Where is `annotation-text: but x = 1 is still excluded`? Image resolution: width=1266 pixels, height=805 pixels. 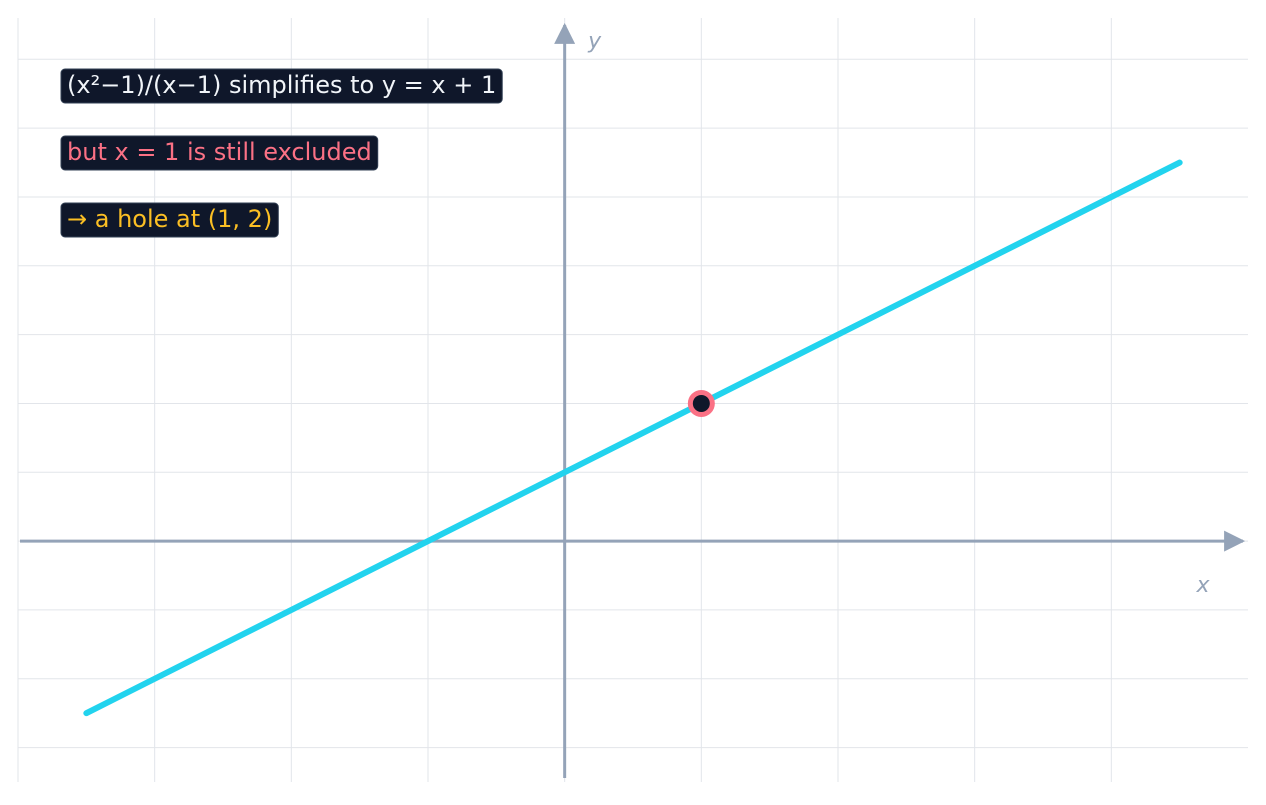
annotation-text: but x = 1 is still excluded is located at coordinates (219, 152).